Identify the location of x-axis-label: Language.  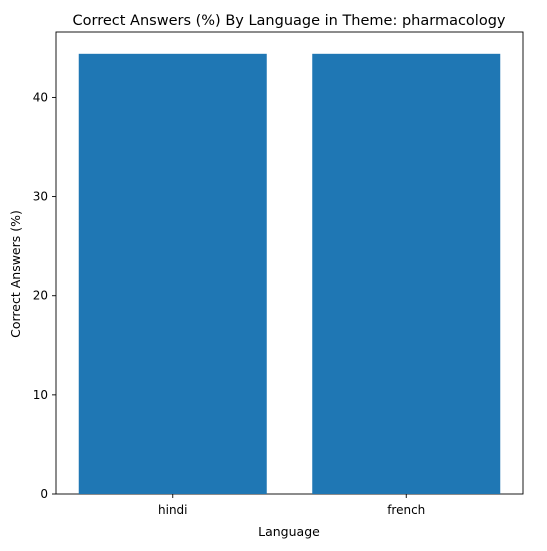
(289, 531).